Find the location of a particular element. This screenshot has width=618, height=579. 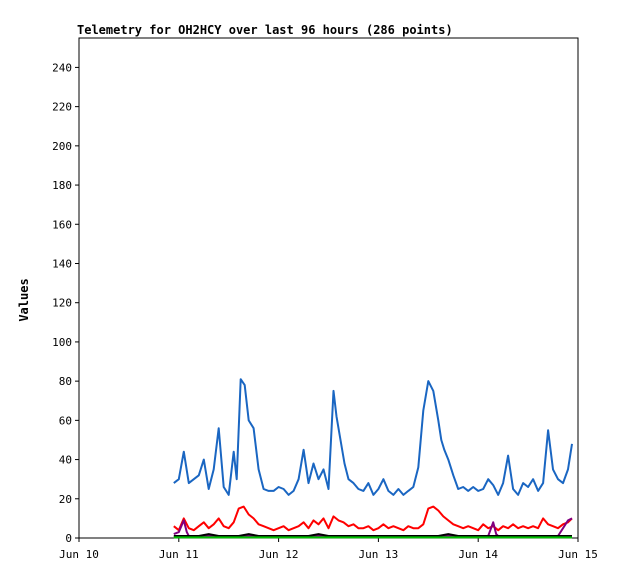

x-tick-label: Jun 12 is located at coordinates (279, 554).